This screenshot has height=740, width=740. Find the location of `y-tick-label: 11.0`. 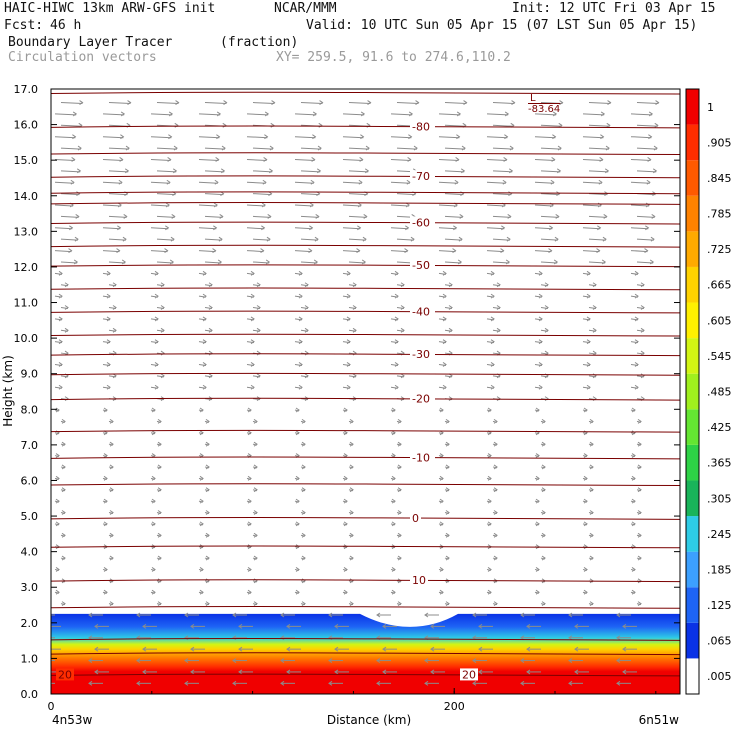

y-tick-label: 11.0 is located at coordinates (26, 303).